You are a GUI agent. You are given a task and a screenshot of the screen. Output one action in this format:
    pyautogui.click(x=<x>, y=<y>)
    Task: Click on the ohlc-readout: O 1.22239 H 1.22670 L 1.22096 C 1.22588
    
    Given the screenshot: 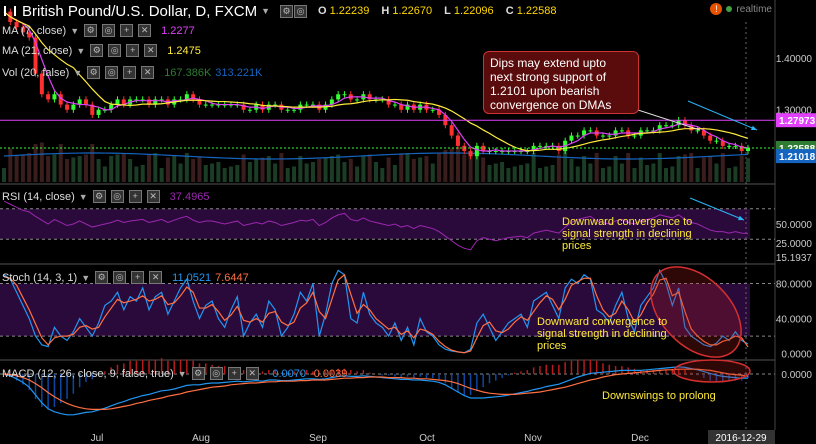 What is the action you would take?
    pyautogui.click(x=437, y=11)
    